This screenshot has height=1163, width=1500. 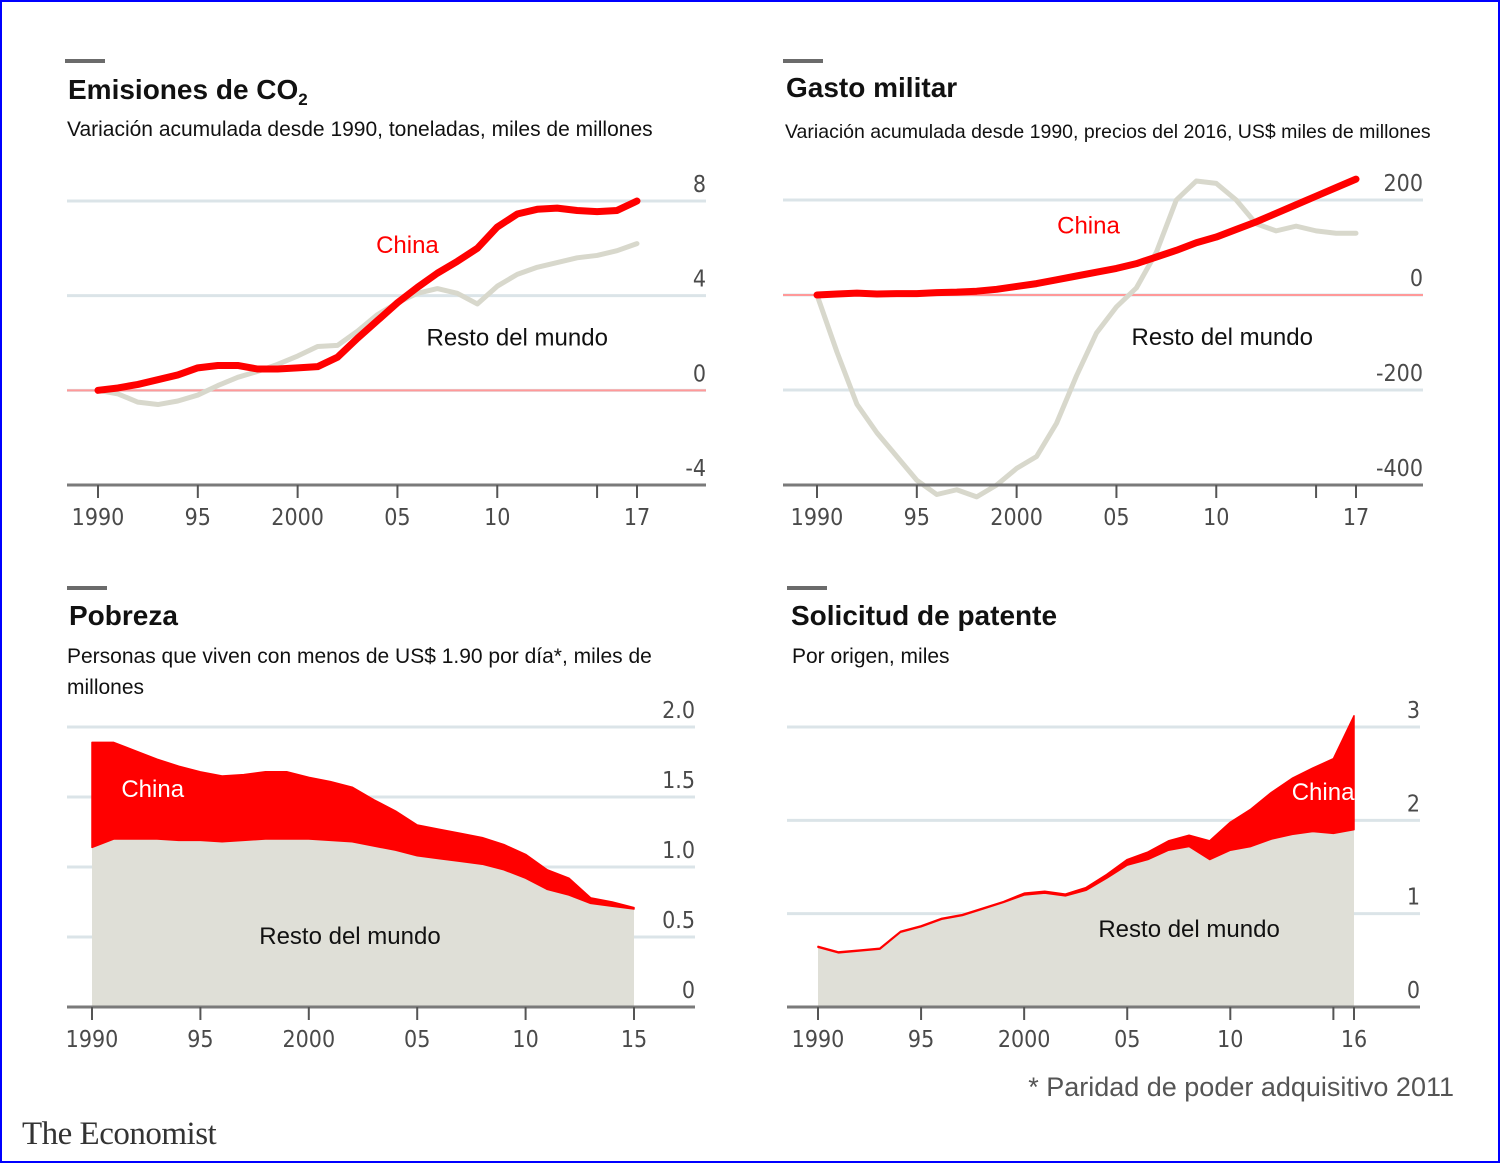 I want to click on y-tick-label: -400, so click(x=1399, y=469).